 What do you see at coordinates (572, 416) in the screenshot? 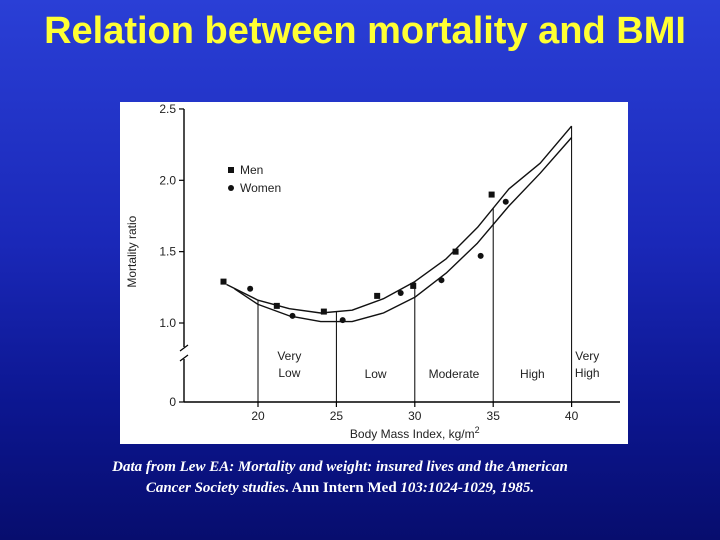
I see `x-tick-label: 40` at bounding box center [572, 416].